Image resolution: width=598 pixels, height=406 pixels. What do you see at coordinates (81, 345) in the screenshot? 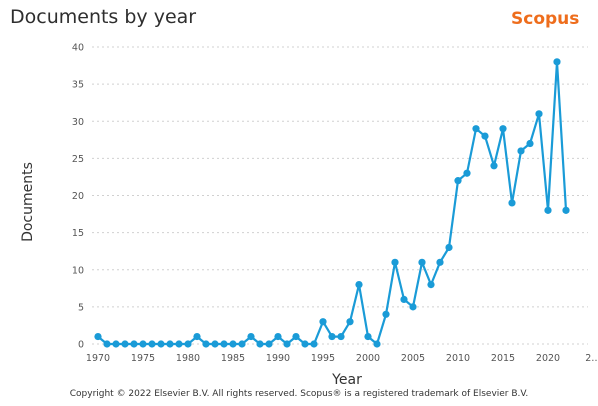
I see `y-tick-label: 0` at bounding box center [81, 345].